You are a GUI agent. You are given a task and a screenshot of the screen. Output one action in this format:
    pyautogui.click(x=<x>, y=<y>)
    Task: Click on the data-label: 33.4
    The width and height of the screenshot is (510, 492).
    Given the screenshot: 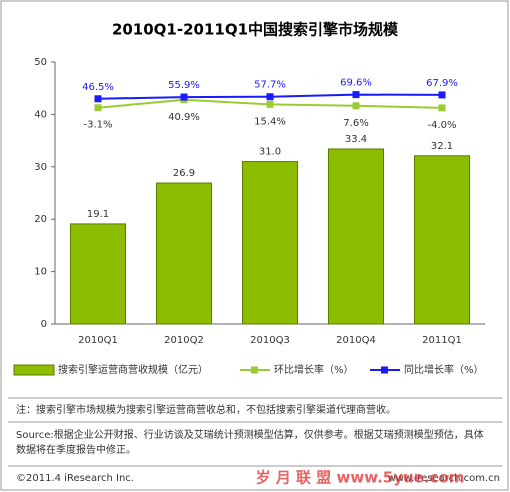 What is the action you would take?
    pyautogui.click(x=356, y=139)
    